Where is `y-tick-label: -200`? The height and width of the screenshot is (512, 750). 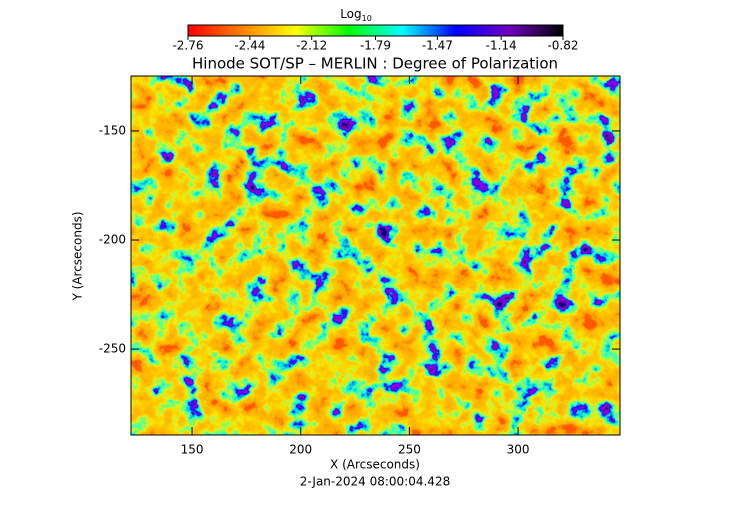
y-tick-label: -200 is located at coordinates (112, 240).